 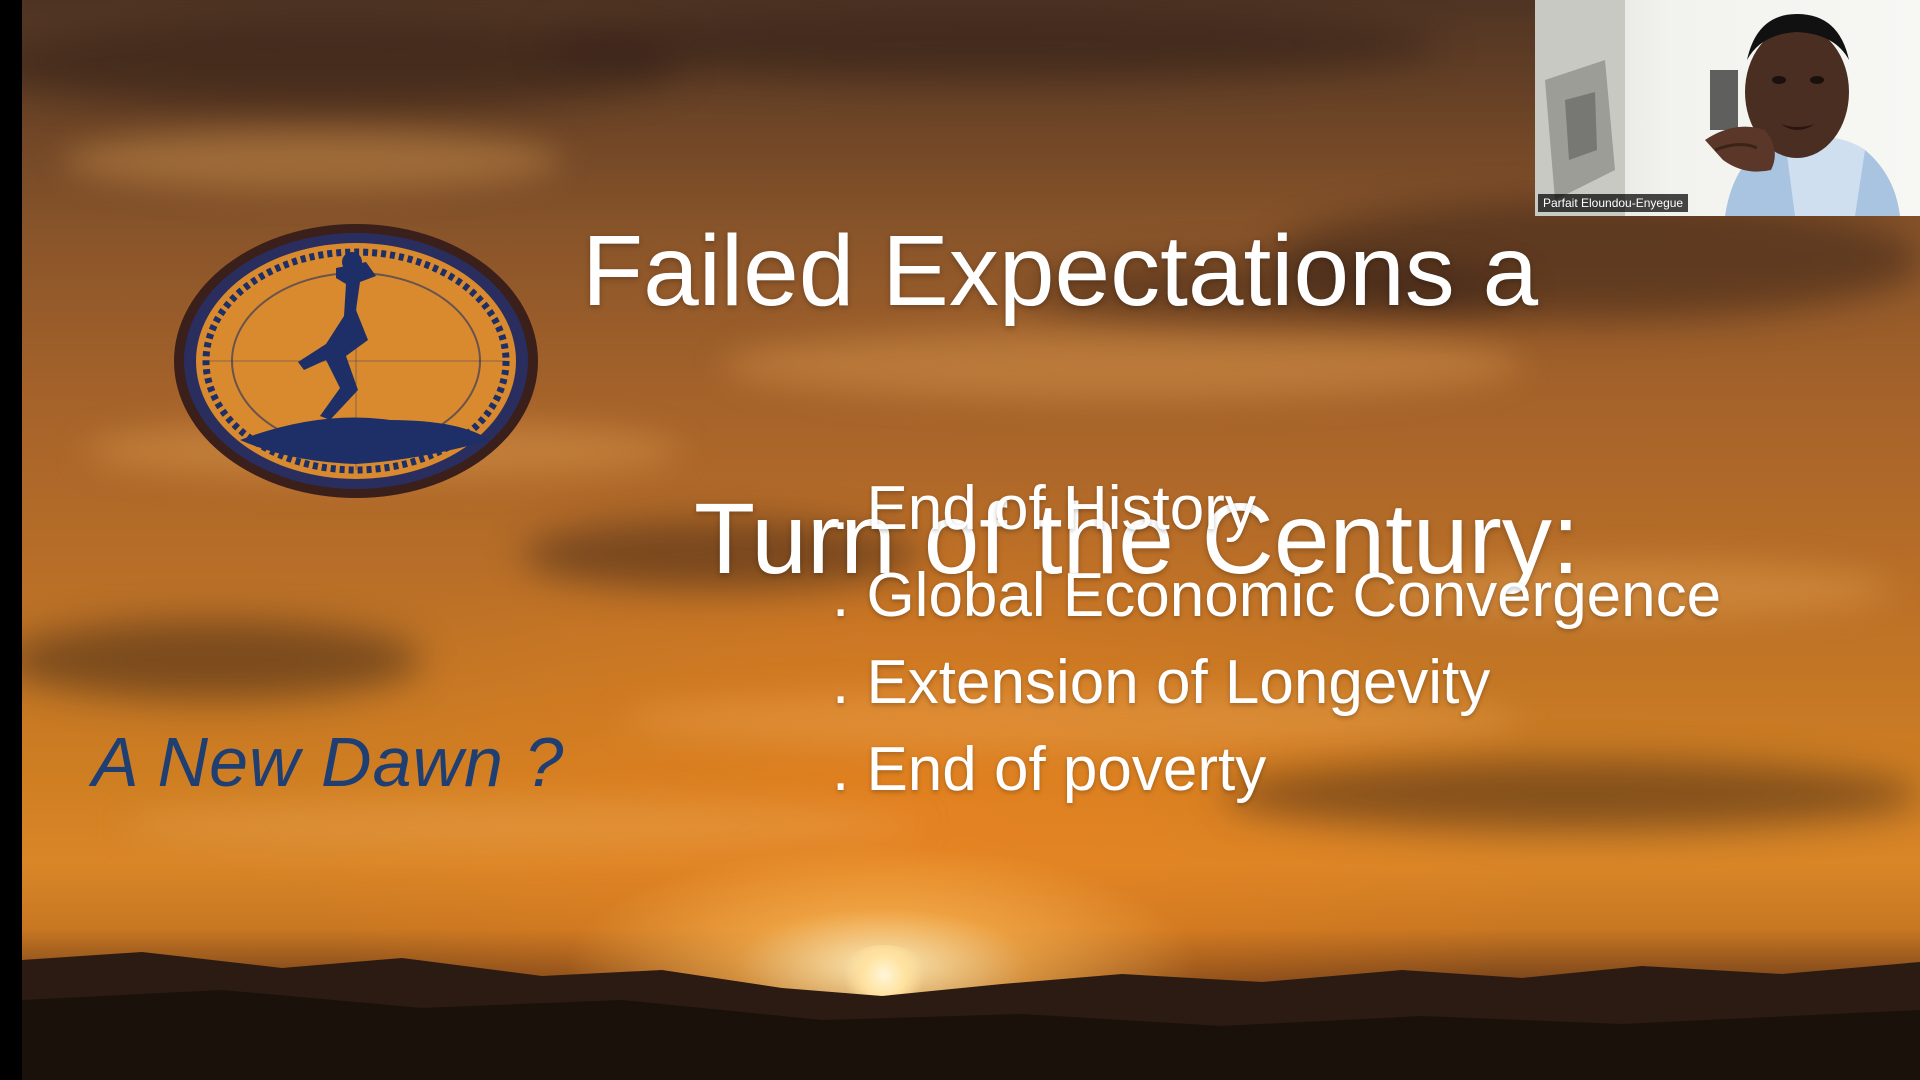 I want to click on slide-title-line-2: Turn of the Century:, so click(x=1137, y=539).